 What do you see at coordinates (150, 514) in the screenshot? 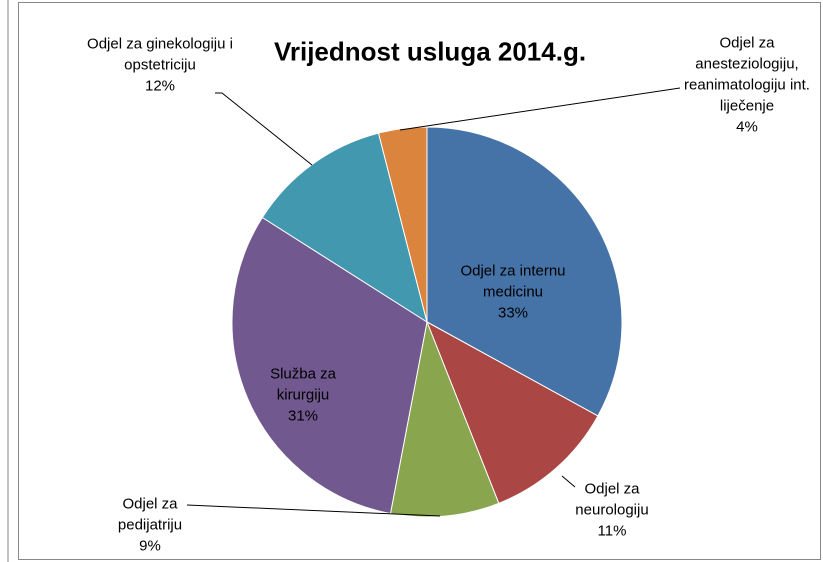
I see `category-label: Odjel za pedijatriju` at bounding box center [150, 514].